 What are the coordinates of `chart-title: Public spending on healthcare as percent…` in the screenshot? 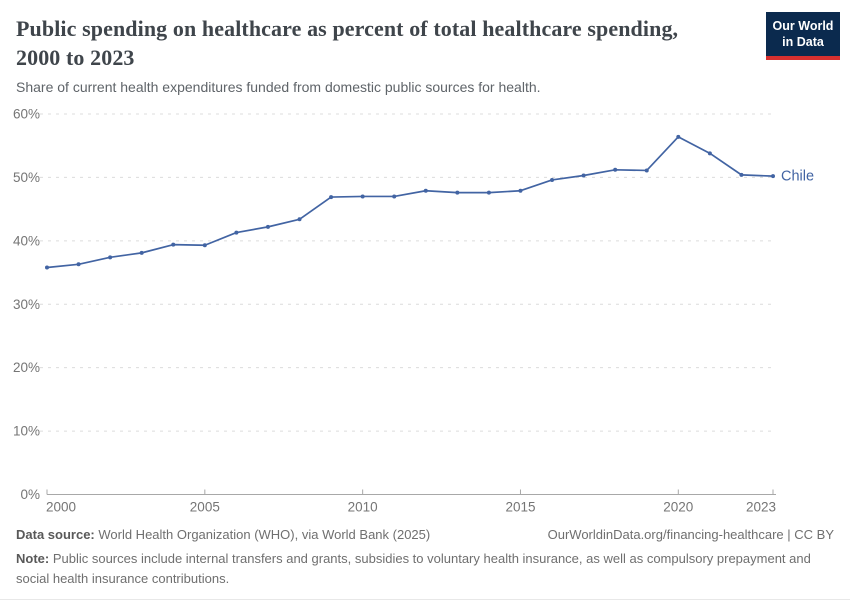 It's located at (347, 43).